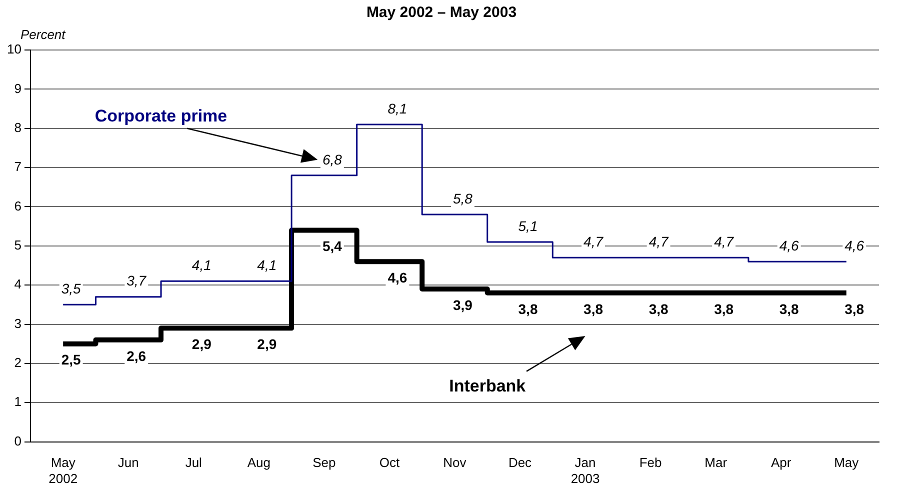 This screenshot has width=901, height=501. Describe the element at coordinates (71, 288) in the screenshot. I see `data-label: 3,5` at that location.